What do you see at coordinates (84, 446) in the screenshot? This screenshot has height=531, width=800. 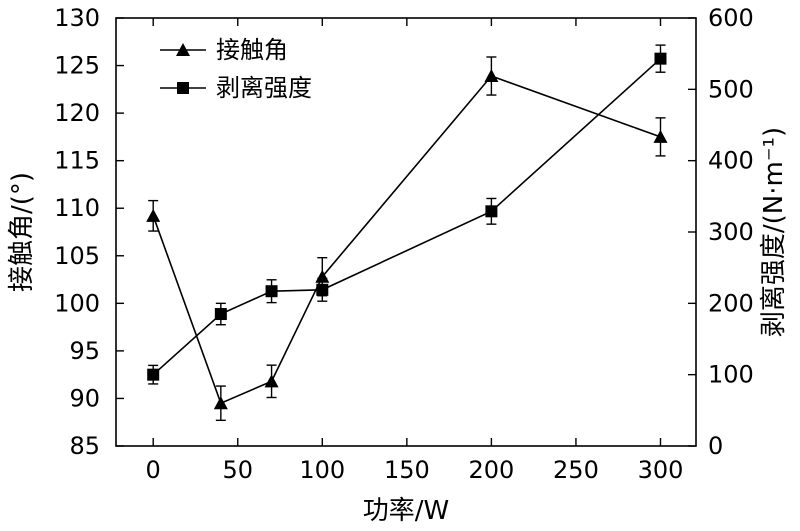 I see `y-left-tick-label: 85` at bounding box center [84, 446].